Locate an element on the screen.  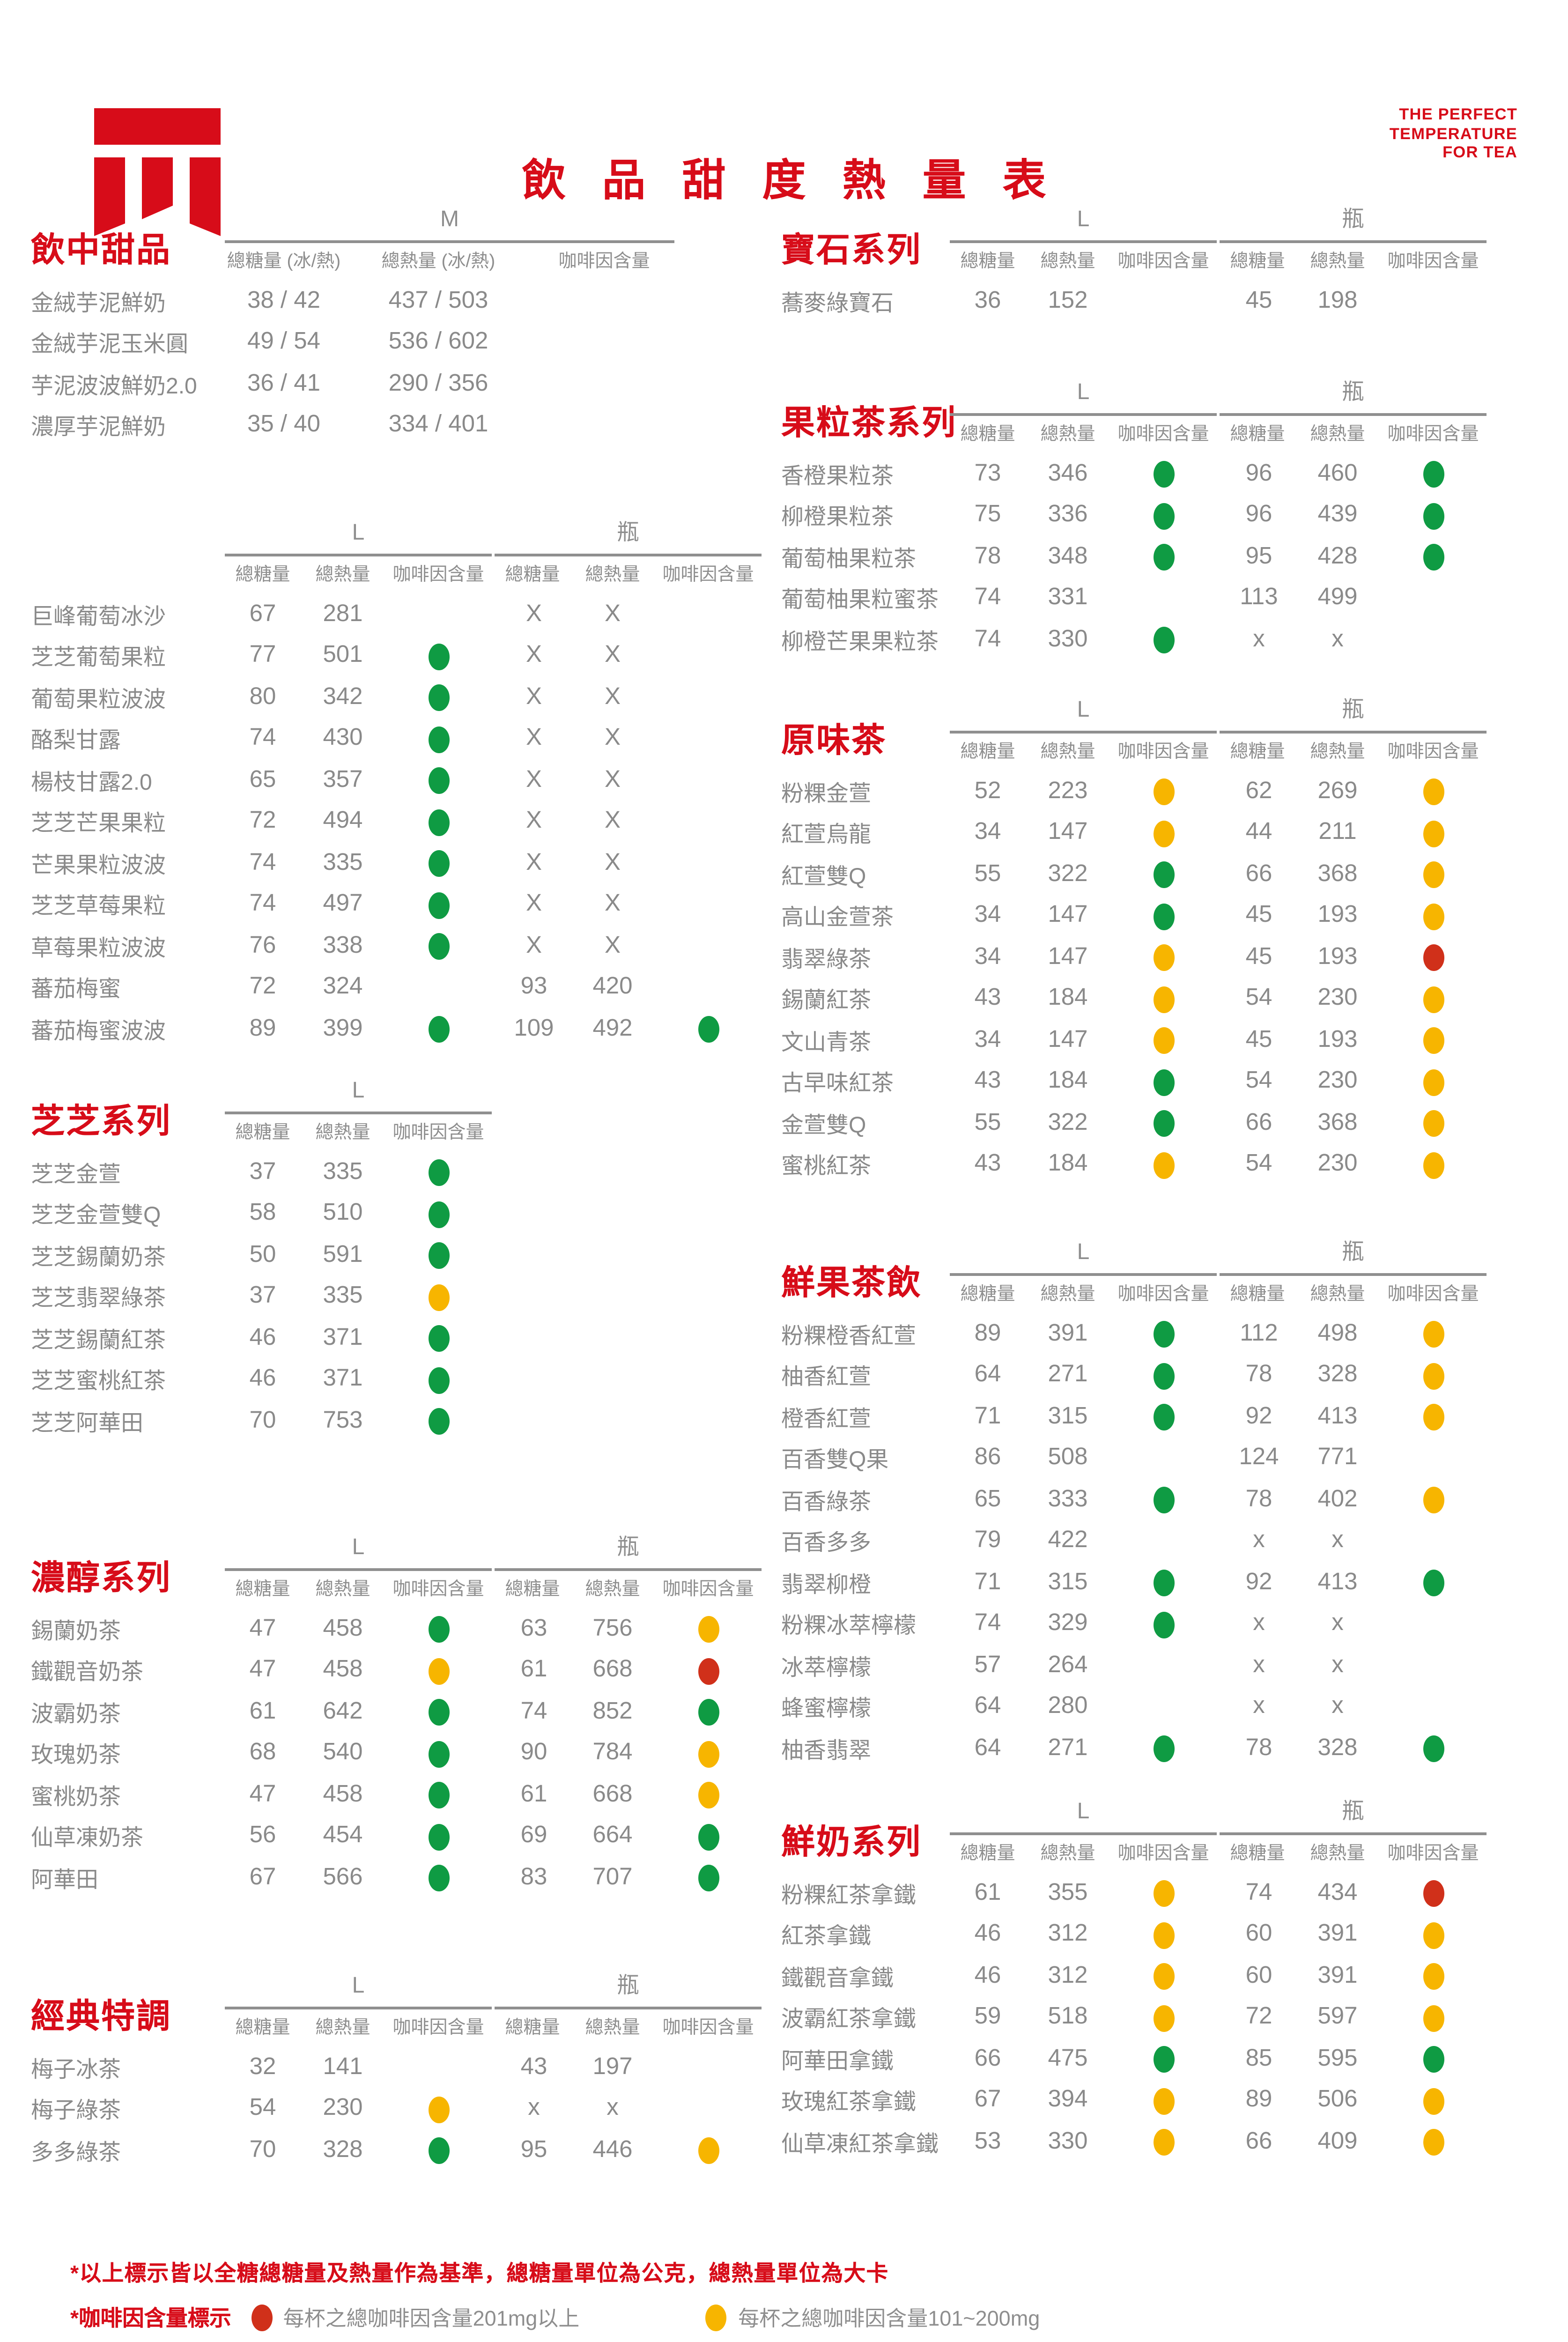
drink-row: 蜜桃紅茶 43 184 54 230 is located at coordinates (1156, 1164).